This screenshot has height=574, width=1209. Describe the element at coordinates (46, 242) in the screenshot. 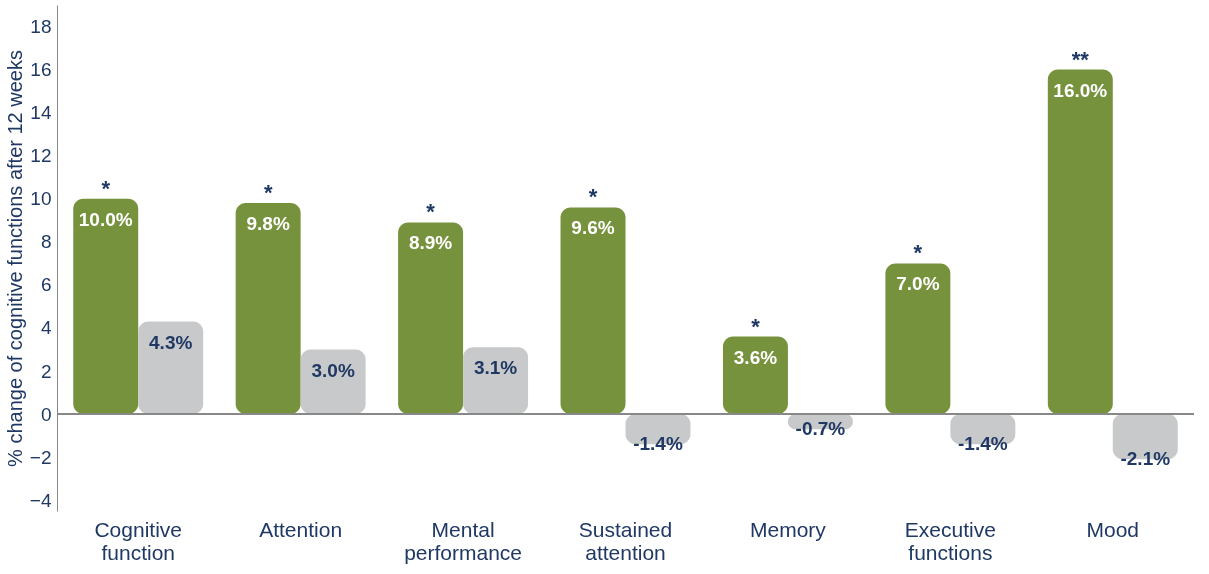

I see `y-tick-label: 8` at that location.